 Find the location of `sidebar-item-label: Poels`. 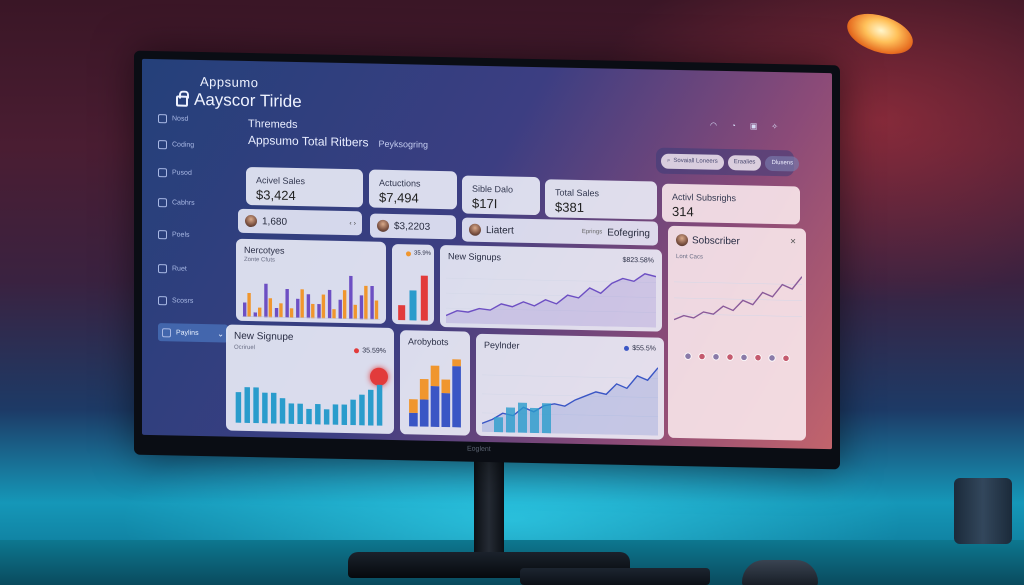

sidebar-item-label: Poels is located at coordinates (181, 234).